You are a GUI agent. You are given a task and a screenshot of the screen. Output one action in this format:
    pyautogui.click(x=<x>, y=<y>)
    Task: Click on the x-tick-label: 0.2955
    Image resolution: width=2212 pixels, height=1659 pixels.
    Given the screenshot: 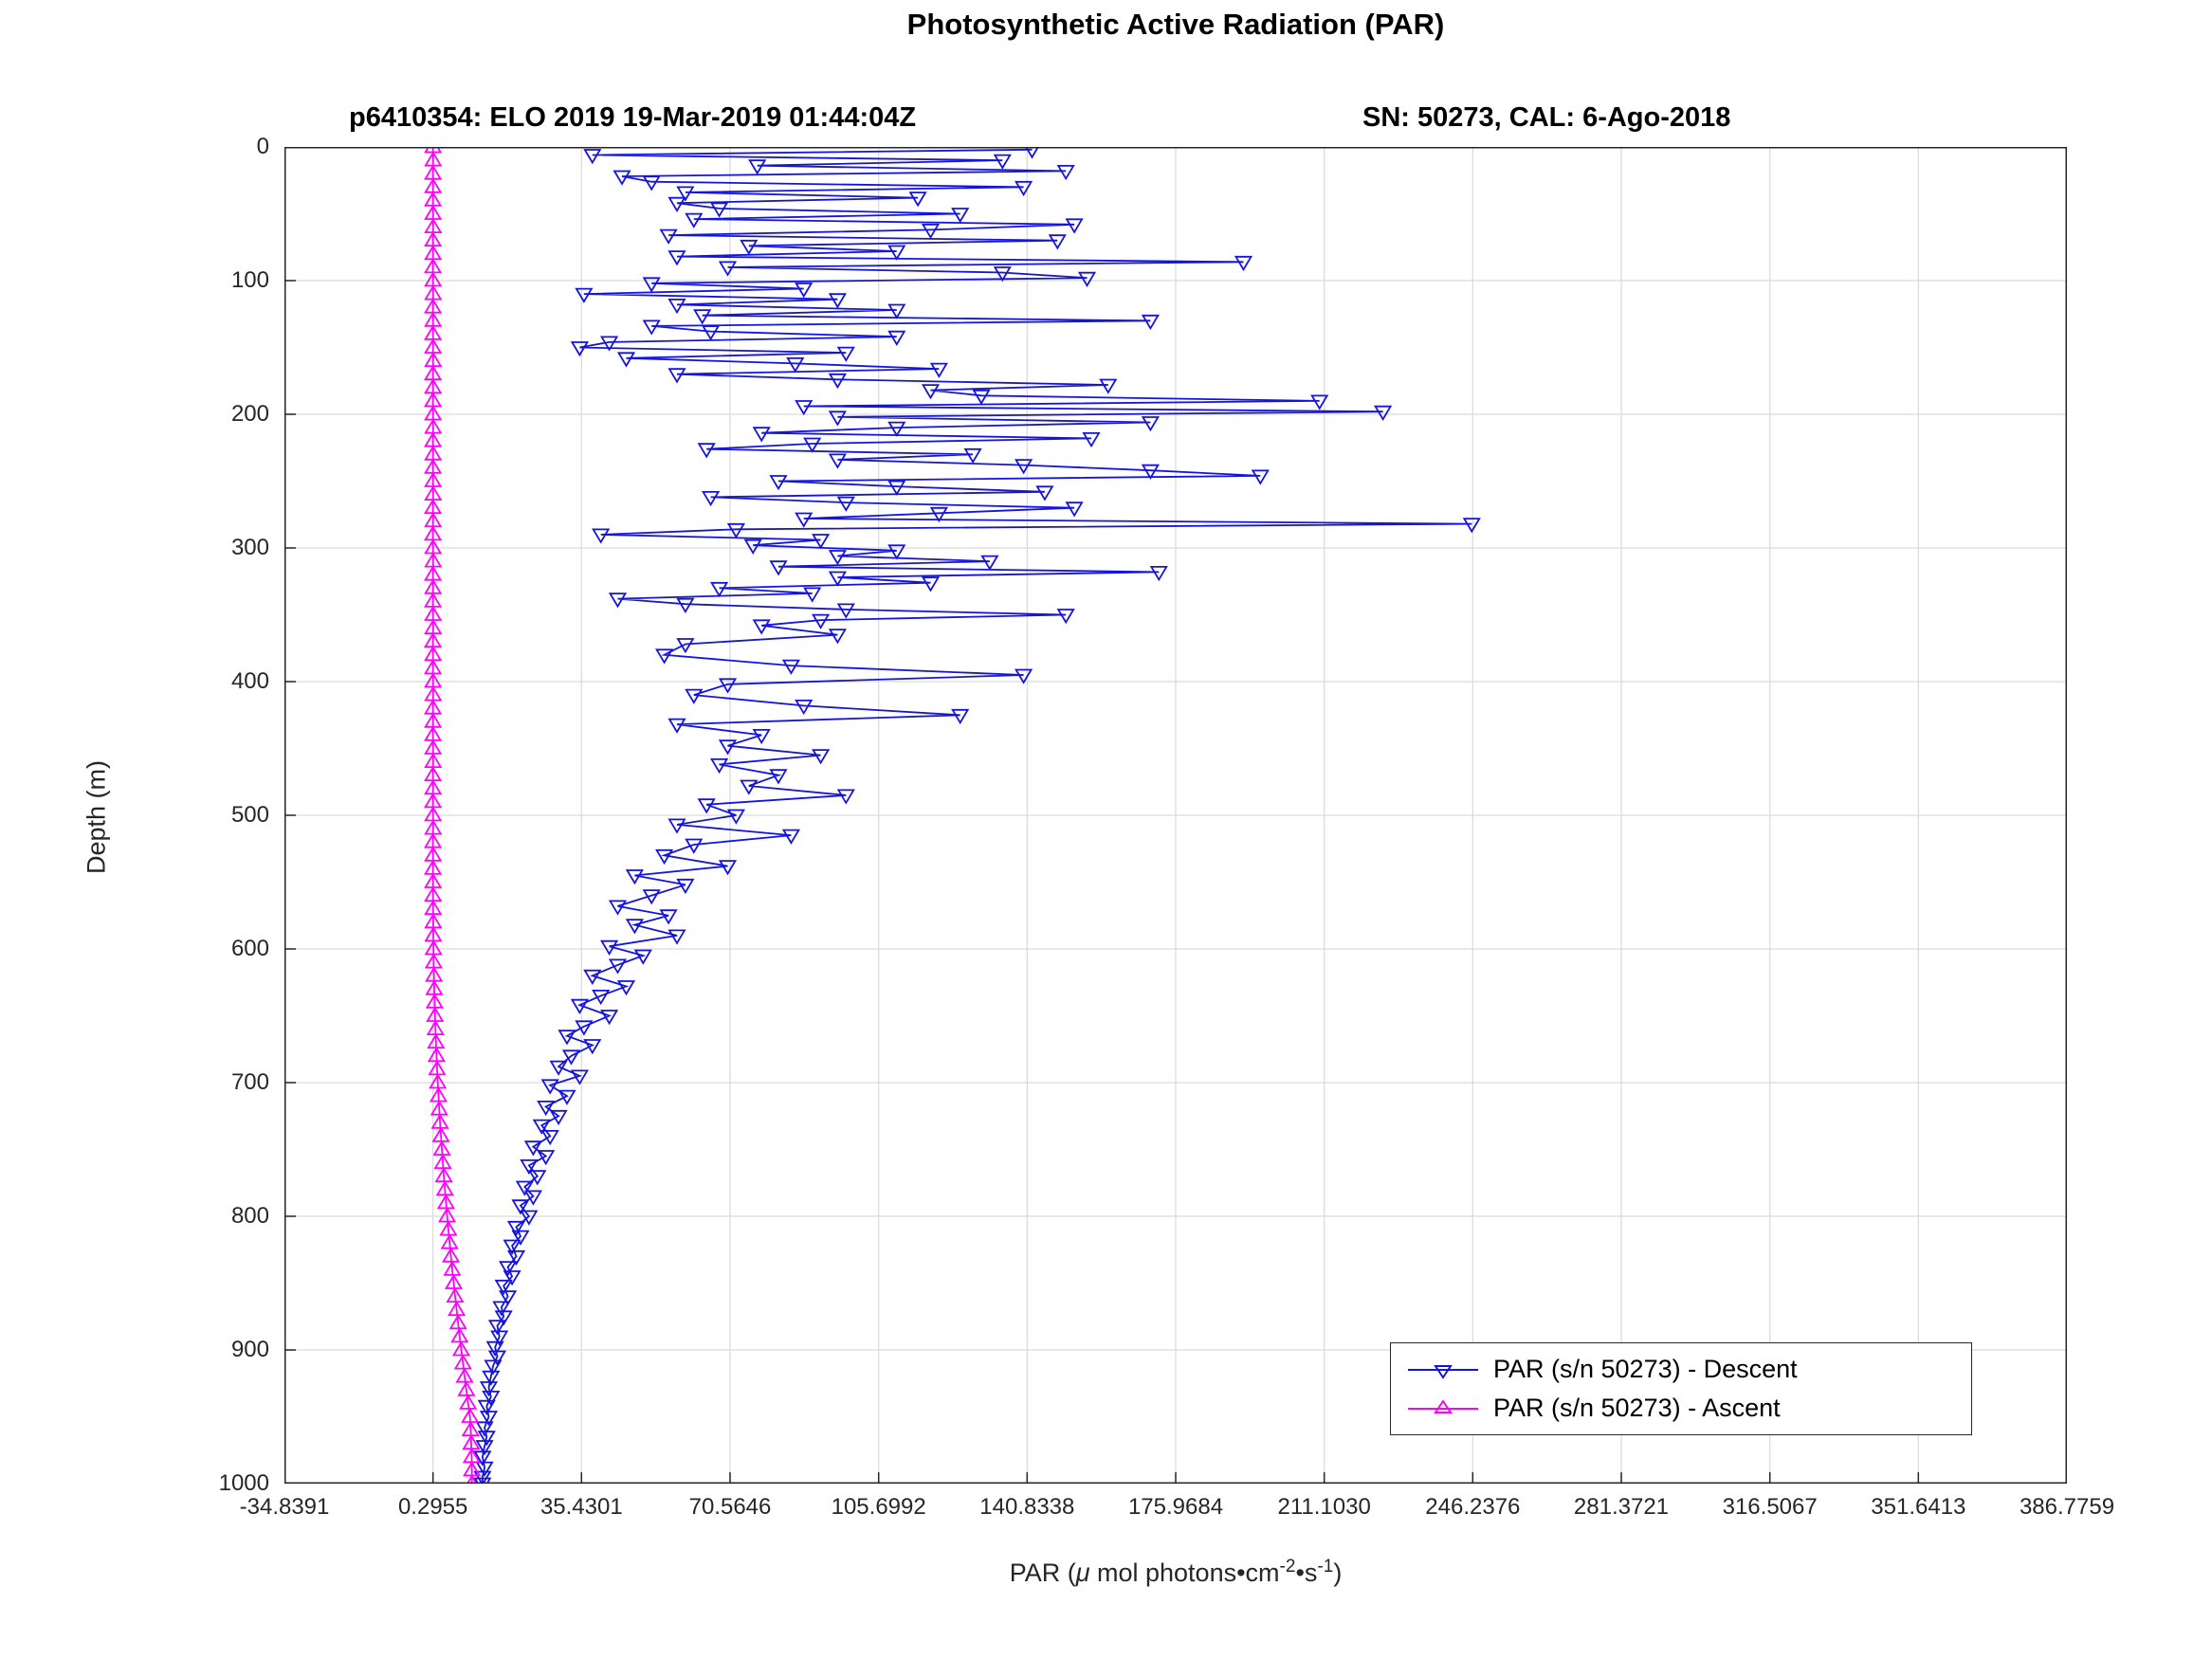 What is the action you would take?
    pyautogui.click(x=432, y=1507)
    